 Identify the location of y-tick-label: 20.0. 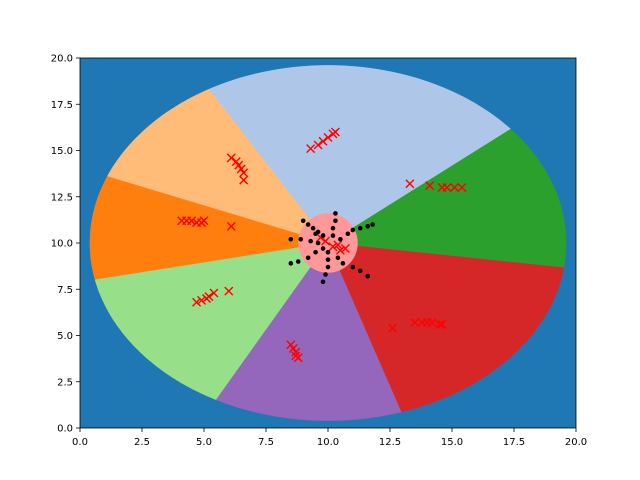
(62, 59).